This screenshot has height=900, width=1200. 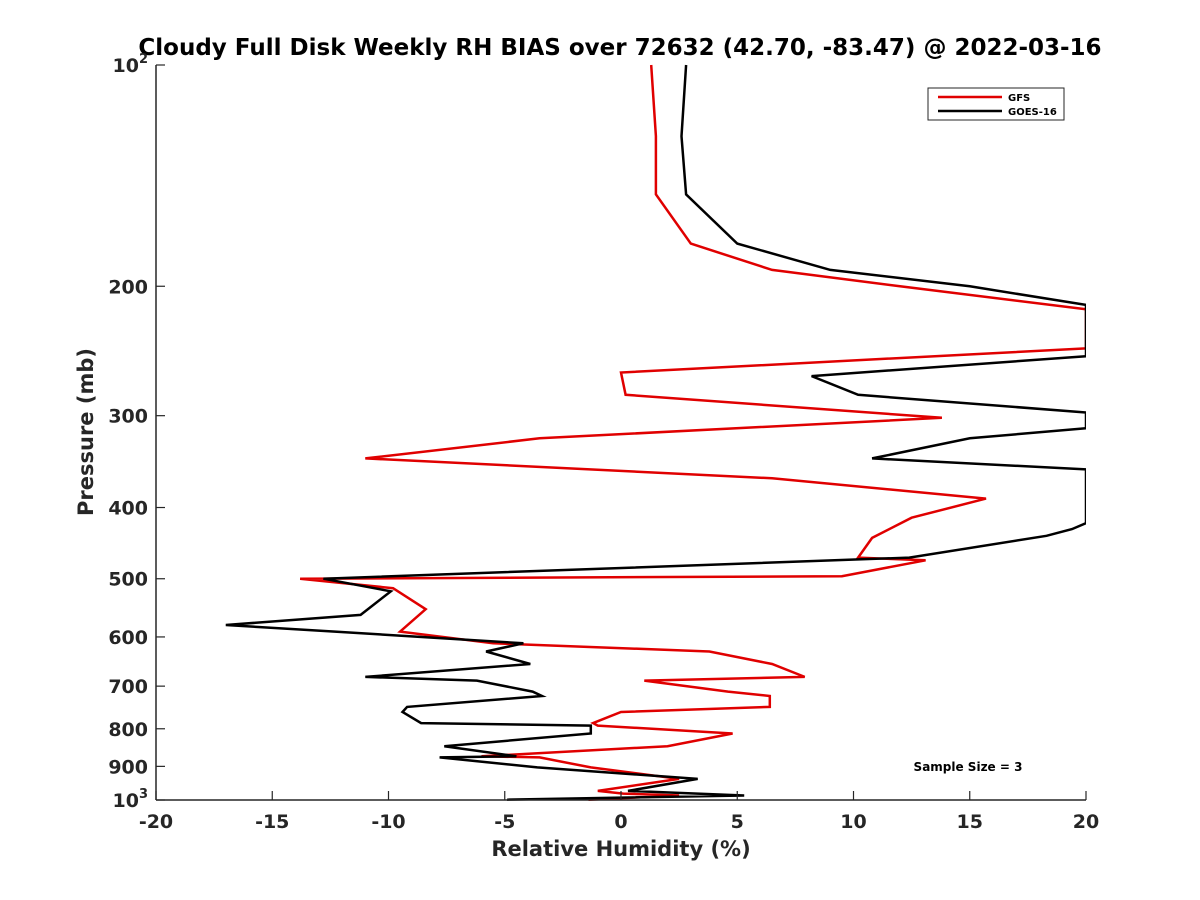 I want to click on y-tick-label: 500, so click(x=128, y=580).